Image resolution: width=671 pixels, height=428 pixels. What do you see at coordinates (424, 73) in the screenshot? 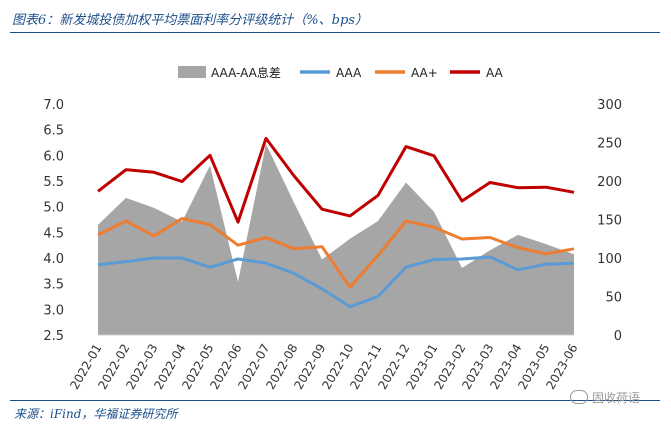
I see `legend-label: AA+` at bounding box center [424, 73].